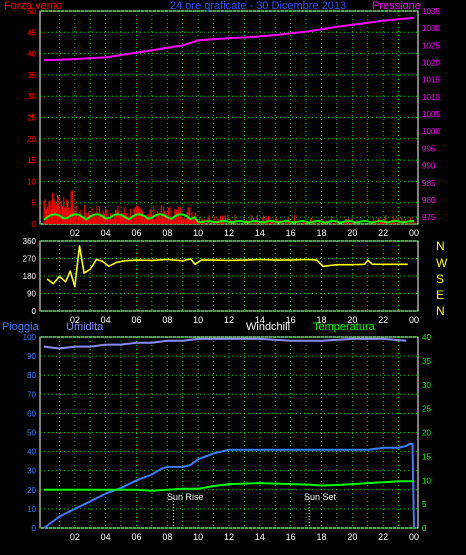 Image resolution: width=466 pixels, height=555 pixels. Describe the element at coordinates (85, 327) in the screenshot. I see `humidity-title: Umidita` at that location.